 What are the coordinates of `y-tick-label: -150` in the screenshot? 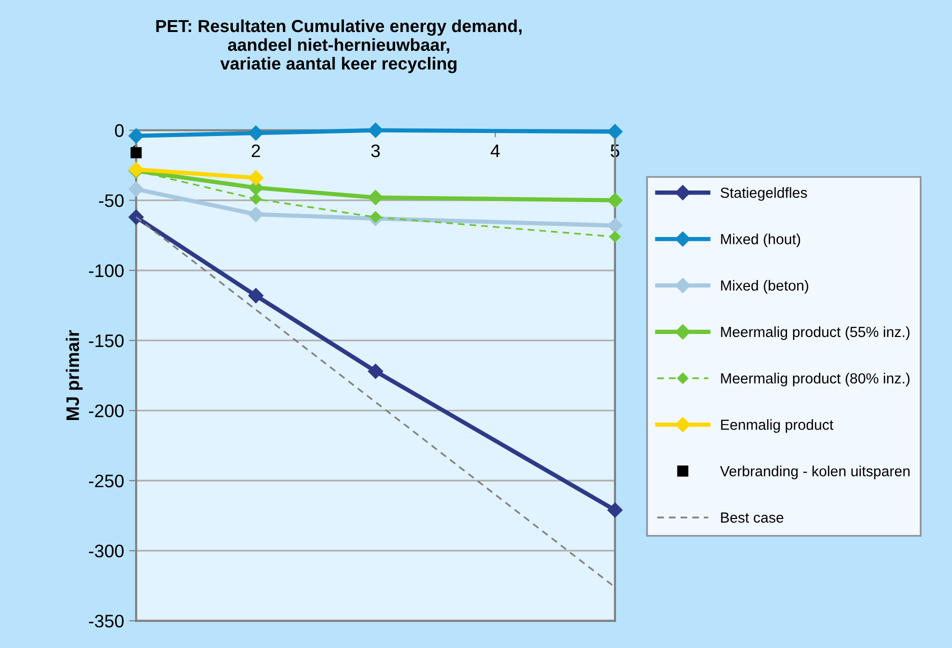 It's located at (106, 341).